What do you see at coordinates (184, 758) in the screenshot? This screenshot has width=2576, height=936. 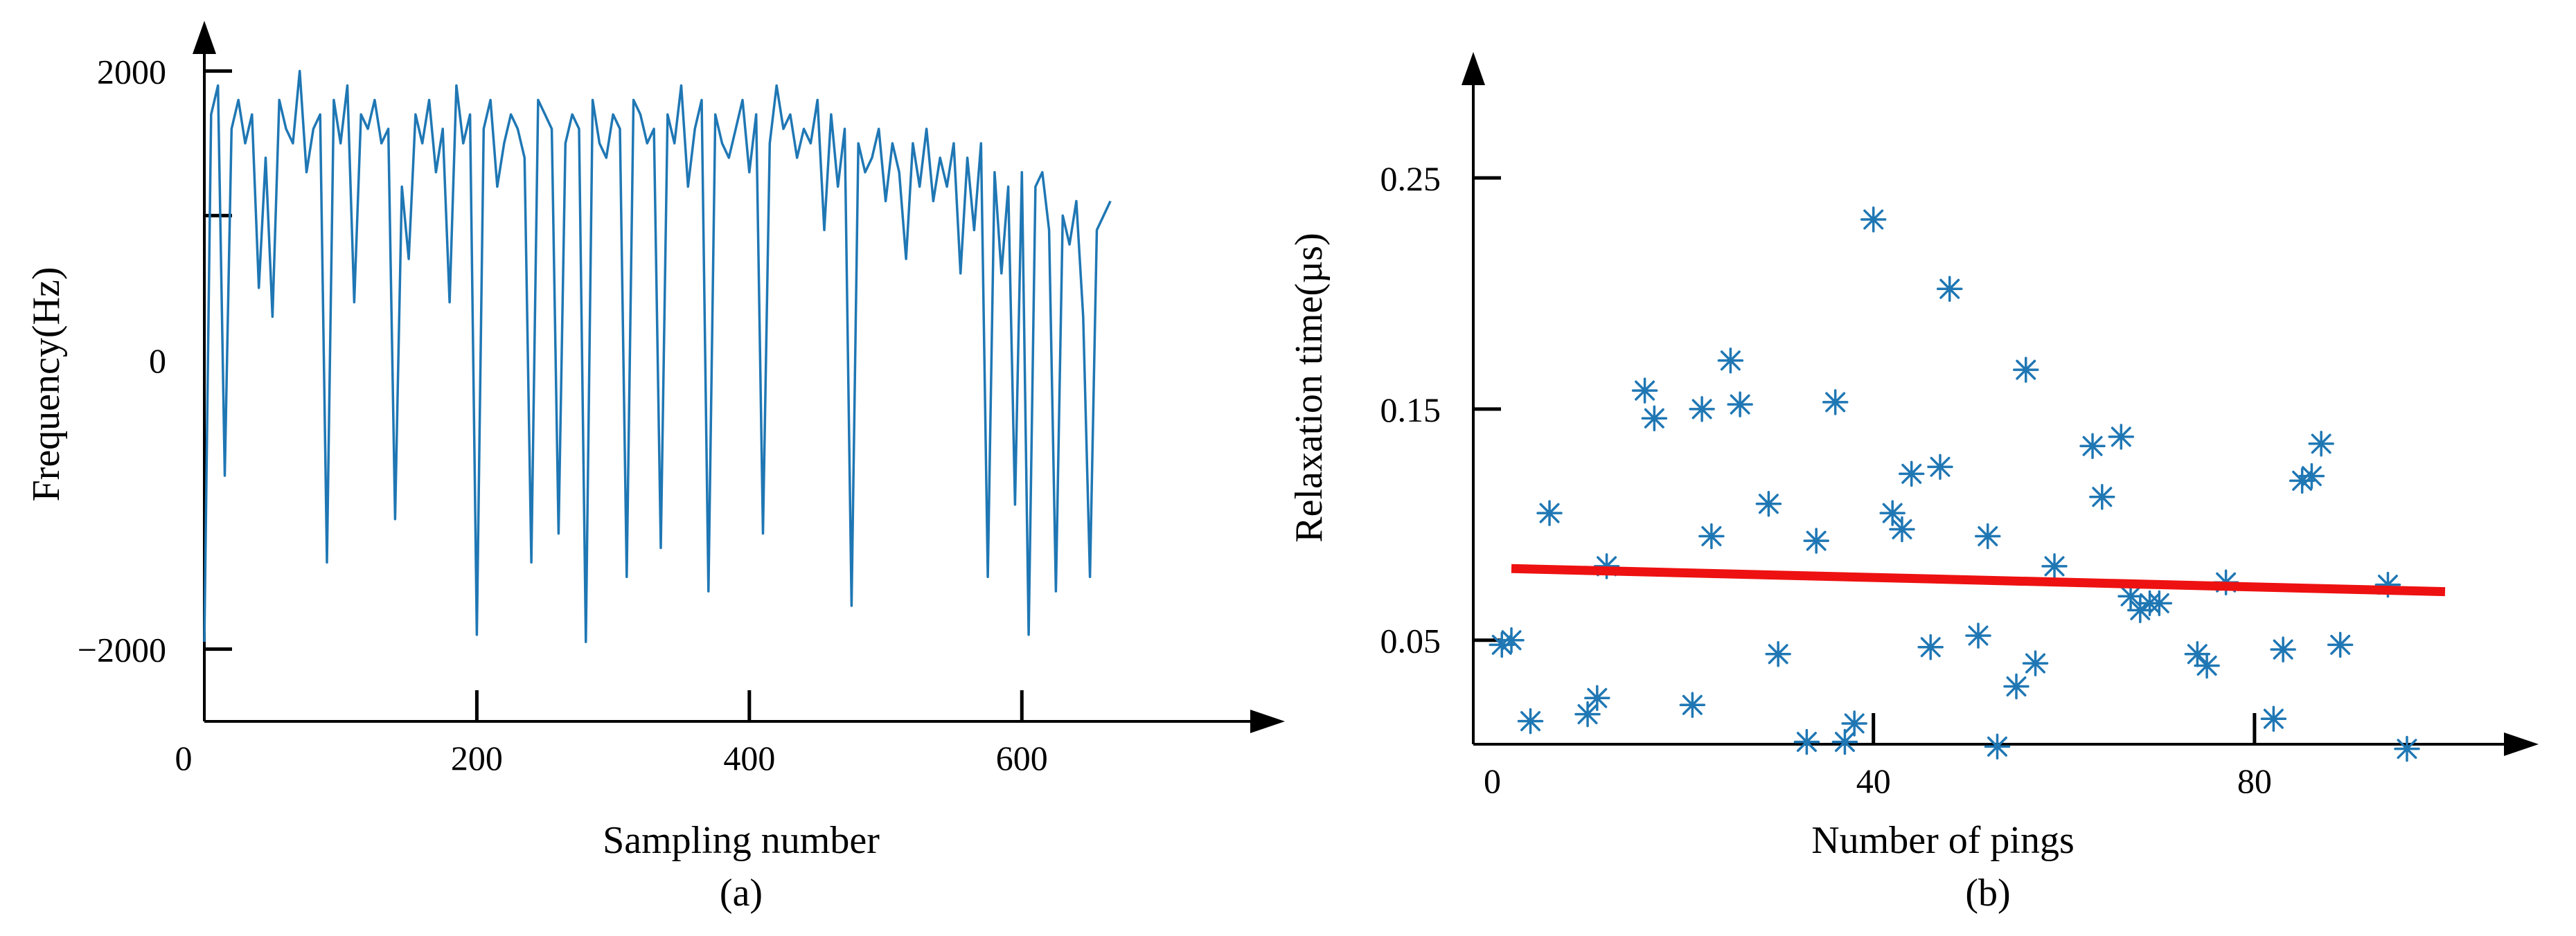 I see `chart-a-x-tick-label: 0` at bounding box center [184, 758].